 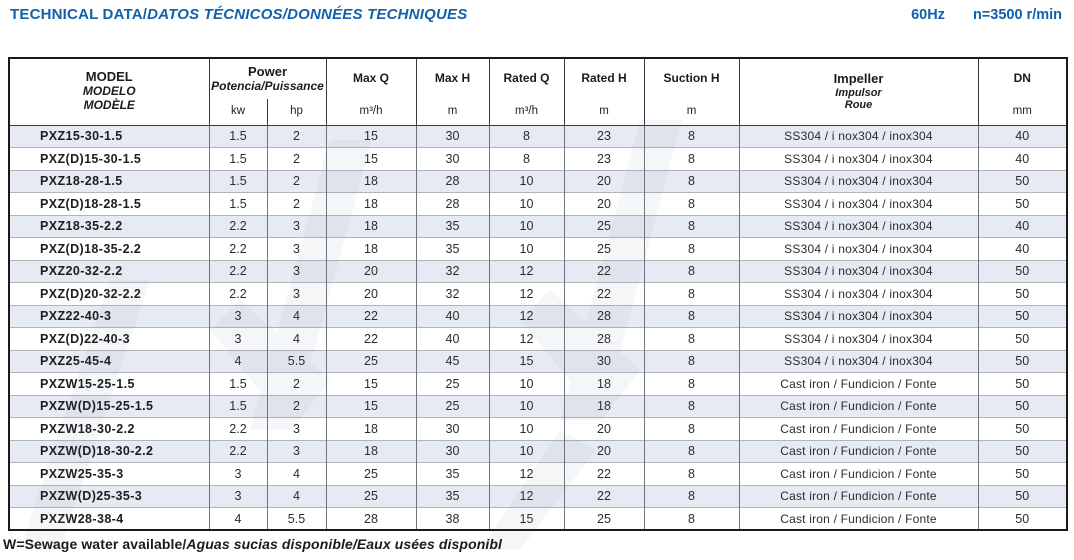 I want to click on page-title-translations: DATOS TÉCNICOS/DONNÉES TECHNIQUES, so click(x=307, y=14).